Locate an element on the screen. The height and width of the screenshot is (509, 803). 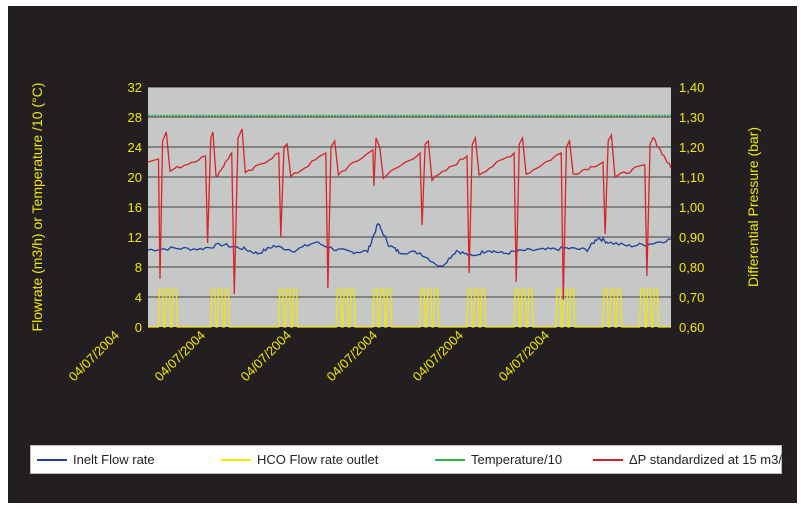
y-right-tick-label: 1,10 is located at coordinates (691, 177).